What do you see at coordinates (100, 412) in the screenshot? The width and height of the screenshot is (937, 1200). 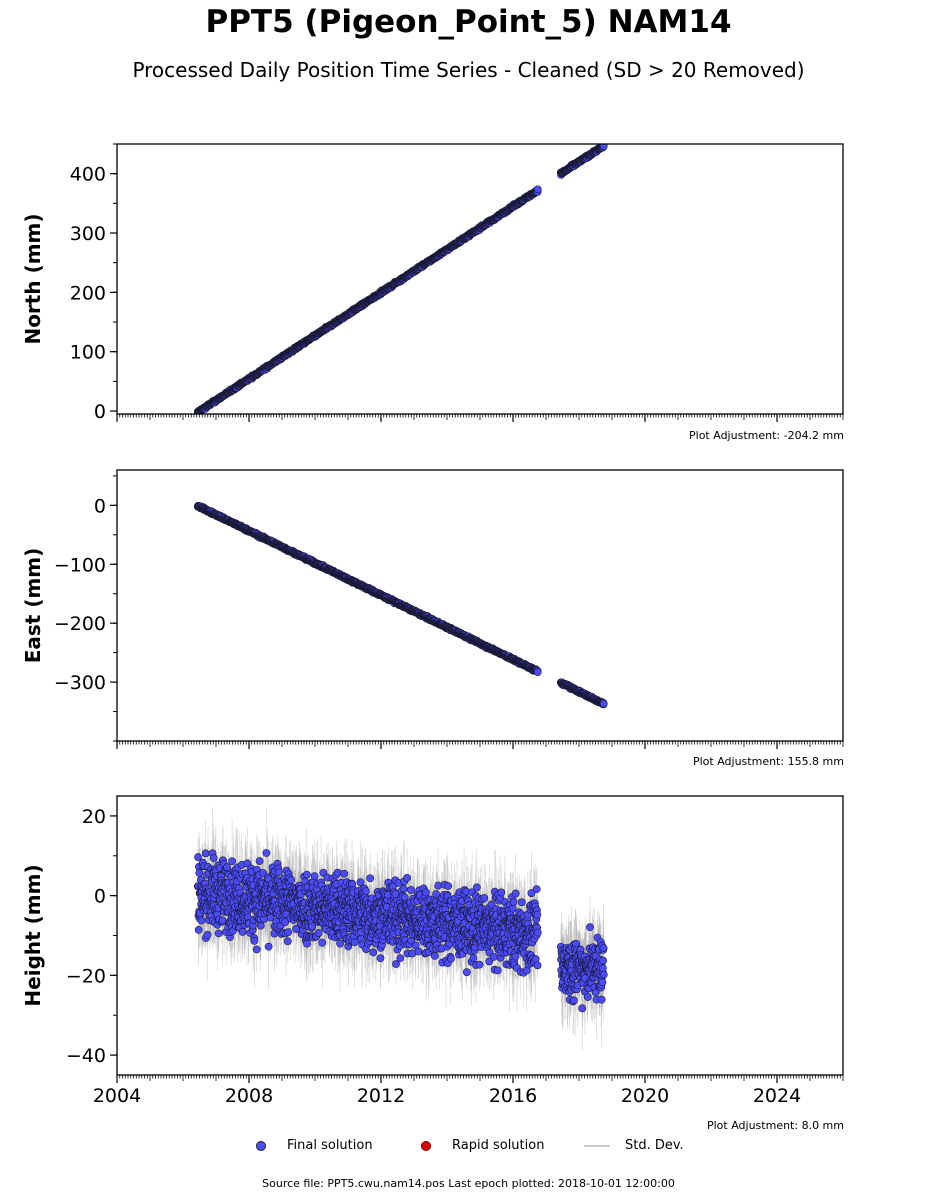 I see `north-y-tick-label: 0` at bounding box center [100, 412].